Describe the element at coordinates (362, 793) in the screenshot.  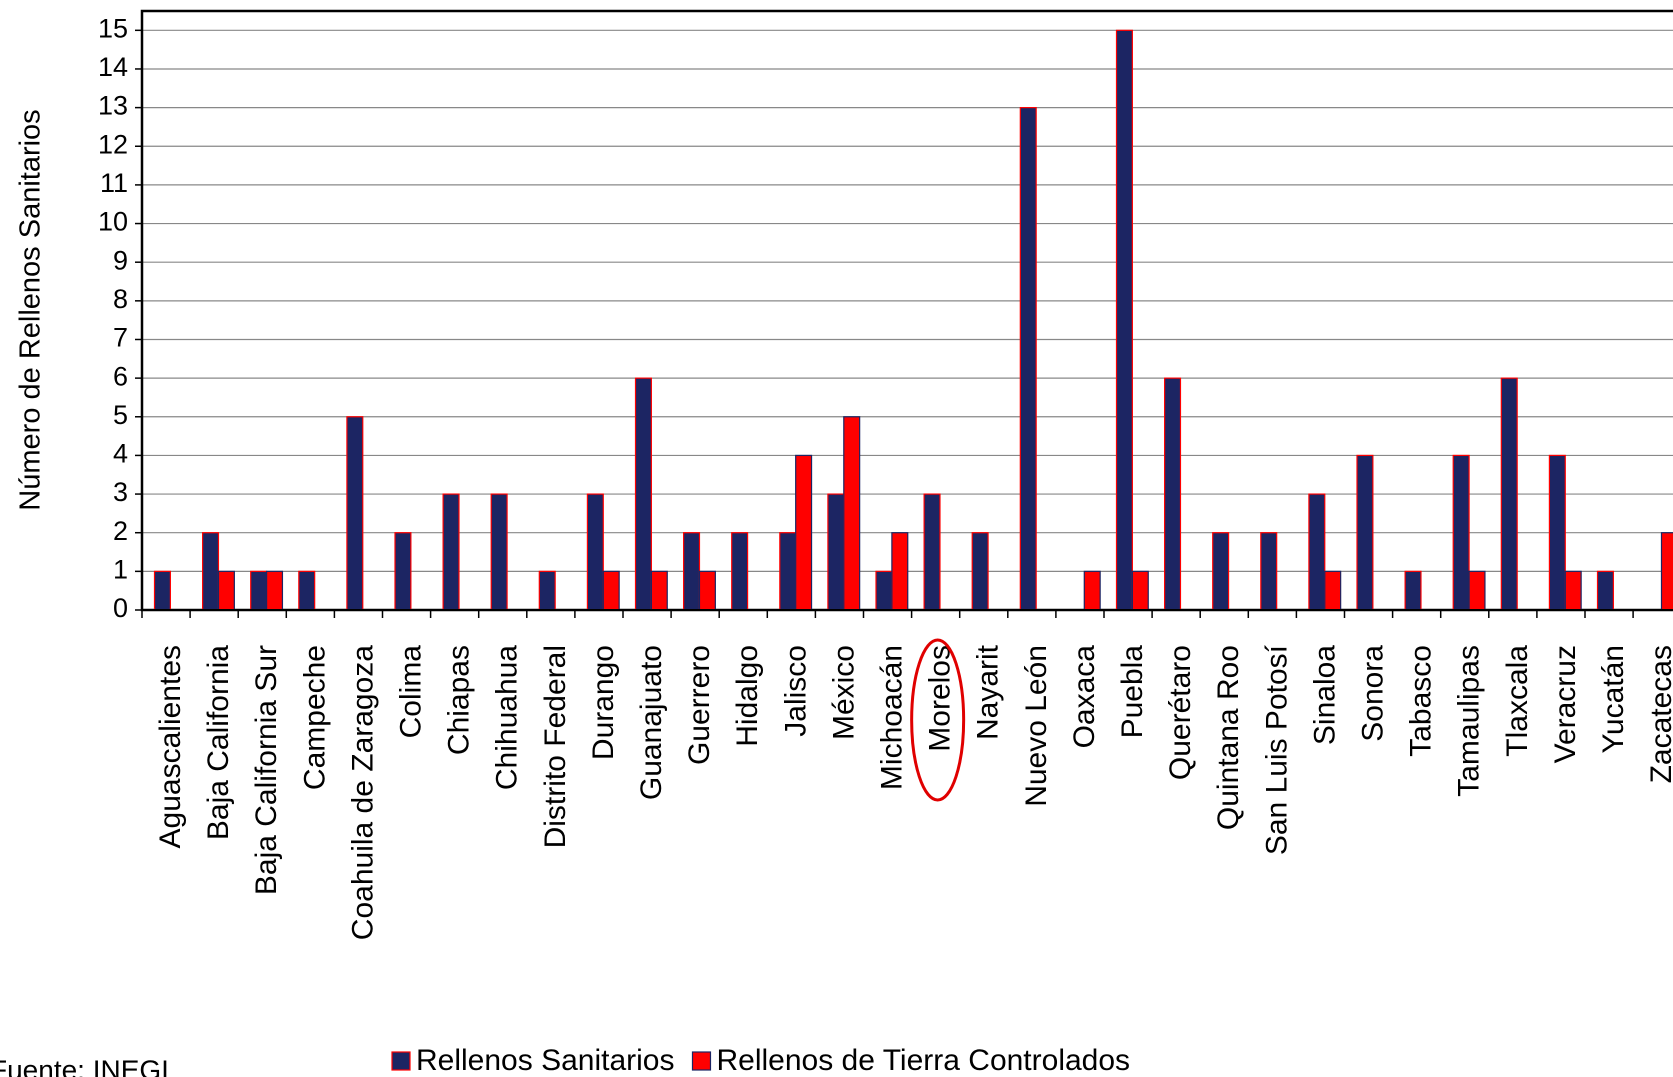
I see `x-tick-label: Coahuila de Zaragoza` at that location.